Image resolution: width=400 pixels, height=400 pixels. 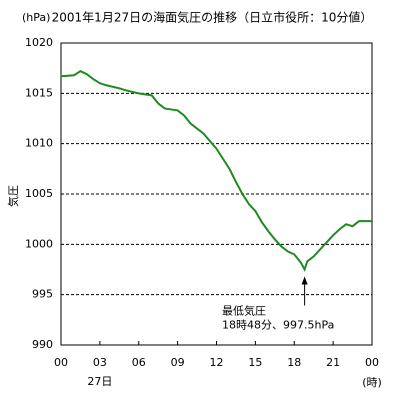 What do you see at coordinates (244, 311) in the screenshot?
I see `annotation-text: 最低気圧` at bounding box center [244, 311].